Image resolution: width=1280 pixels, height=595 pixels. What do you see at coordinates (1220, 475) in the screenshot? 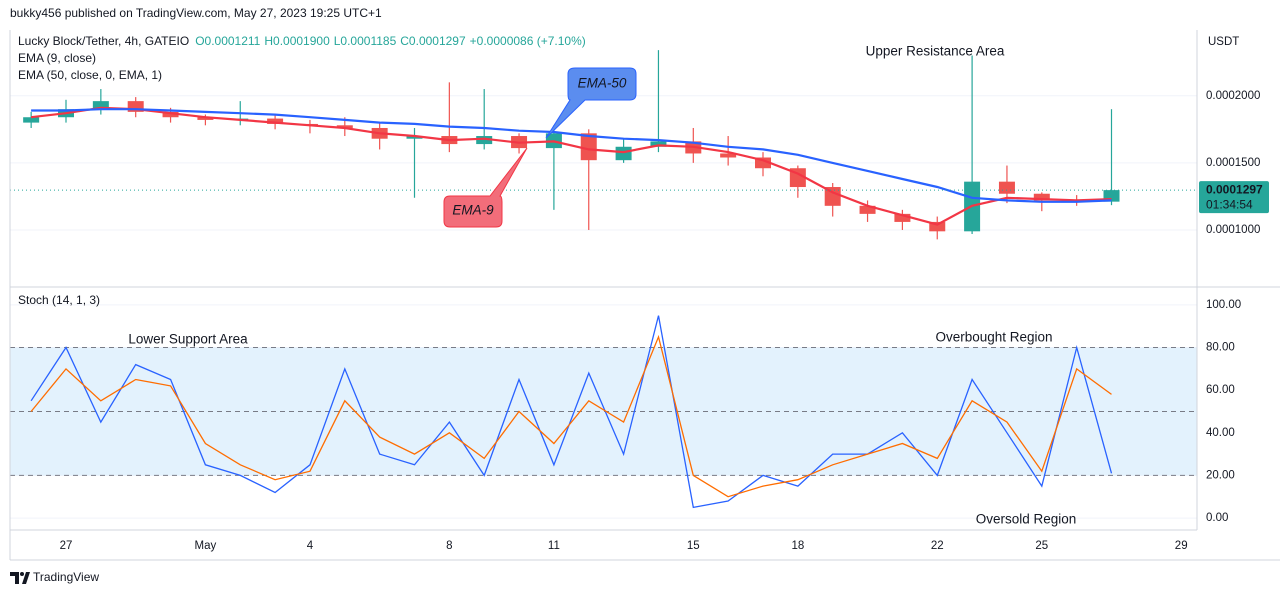
I see `y-tick-label: 20.00` at bounding box center [1220, 475].